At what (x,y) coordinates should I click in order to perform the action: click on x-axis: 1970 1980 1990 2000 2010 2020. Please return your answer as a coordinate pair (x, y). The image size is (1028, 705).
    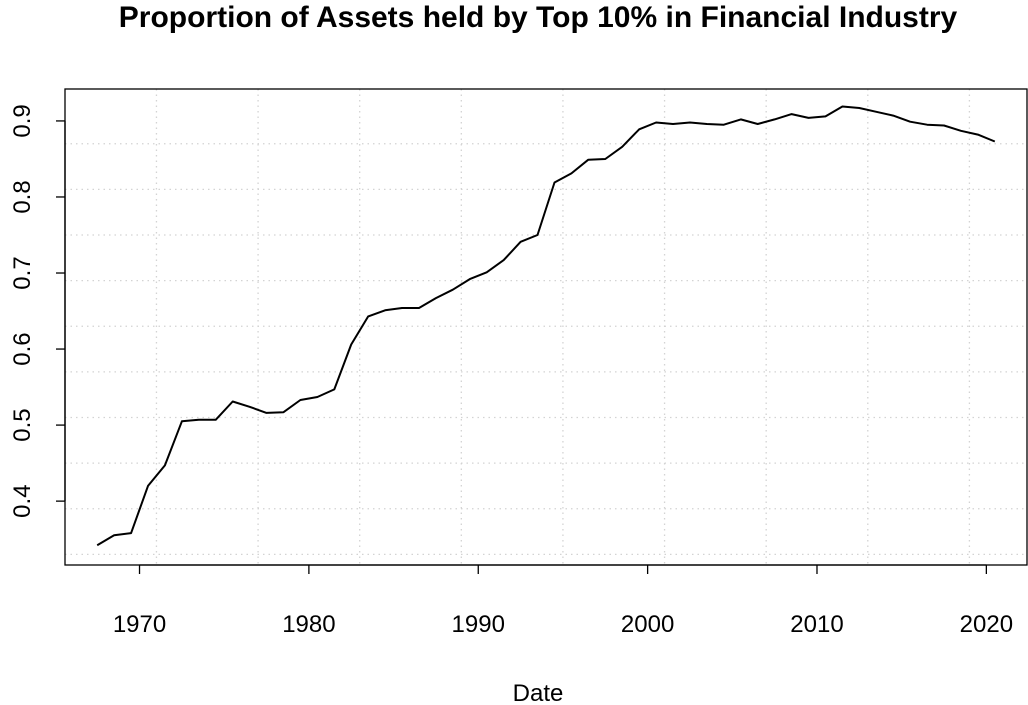
    Looking at the image, I should click on (563, 601).